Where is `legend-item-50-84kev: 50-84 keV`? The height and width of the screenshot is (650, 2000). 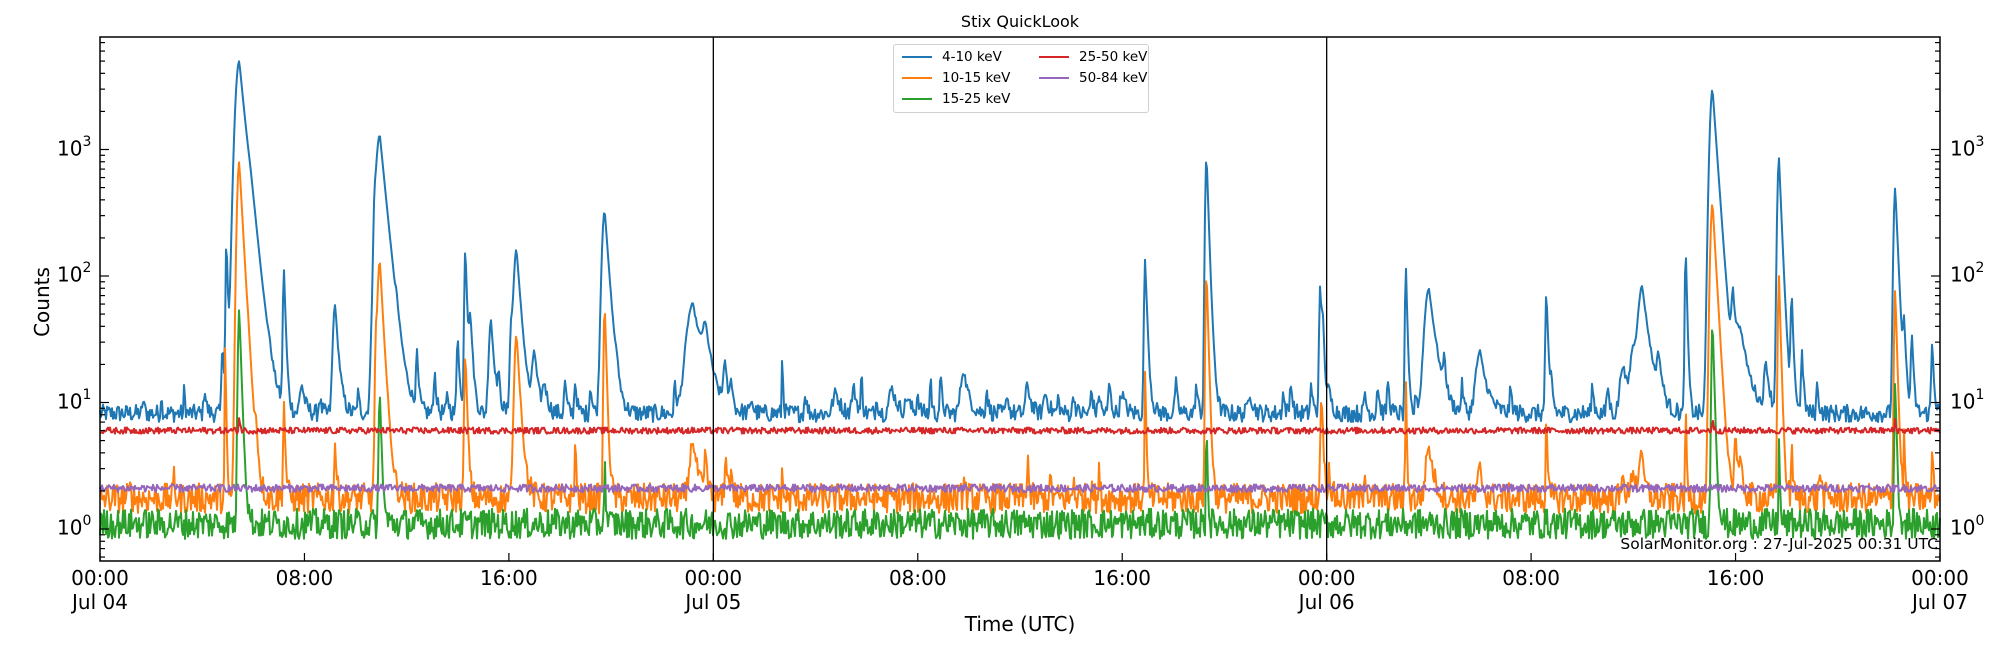
legend-item-50-84kev: 50-84 keV is located at coordinates (1093, 78).